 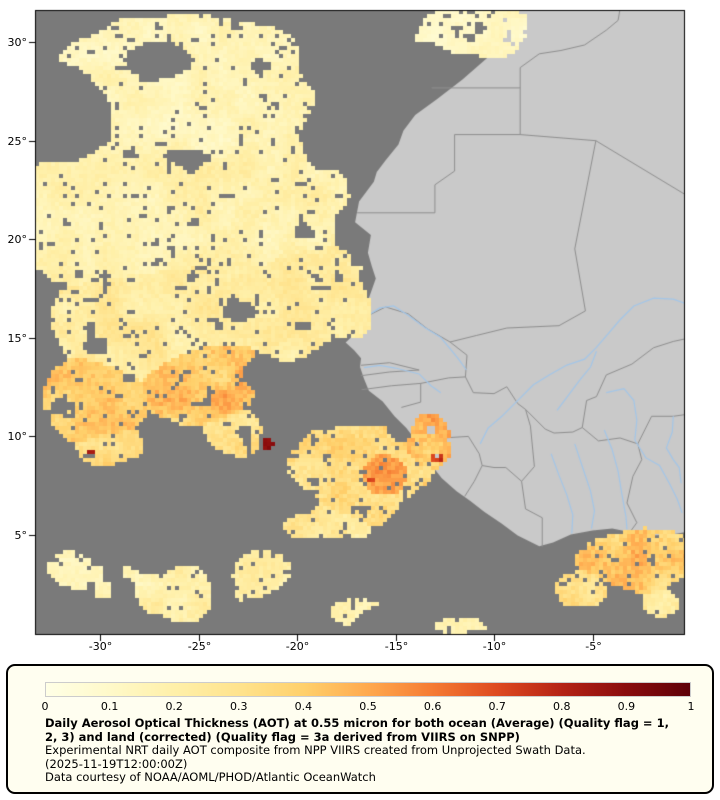 What do you see at coordinates (17, 141) in the screenshot?
I see `y-axis-label: 25°` at bounding box center [17, 141].